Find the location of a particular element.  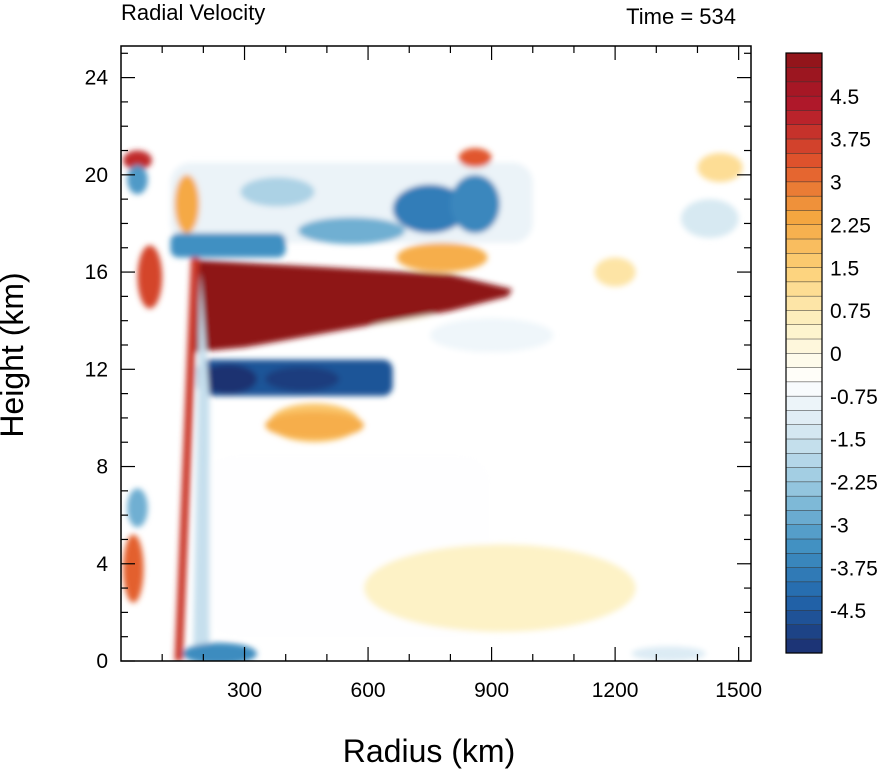

x-tick-label: 300 is located at coordinates (244, 690).